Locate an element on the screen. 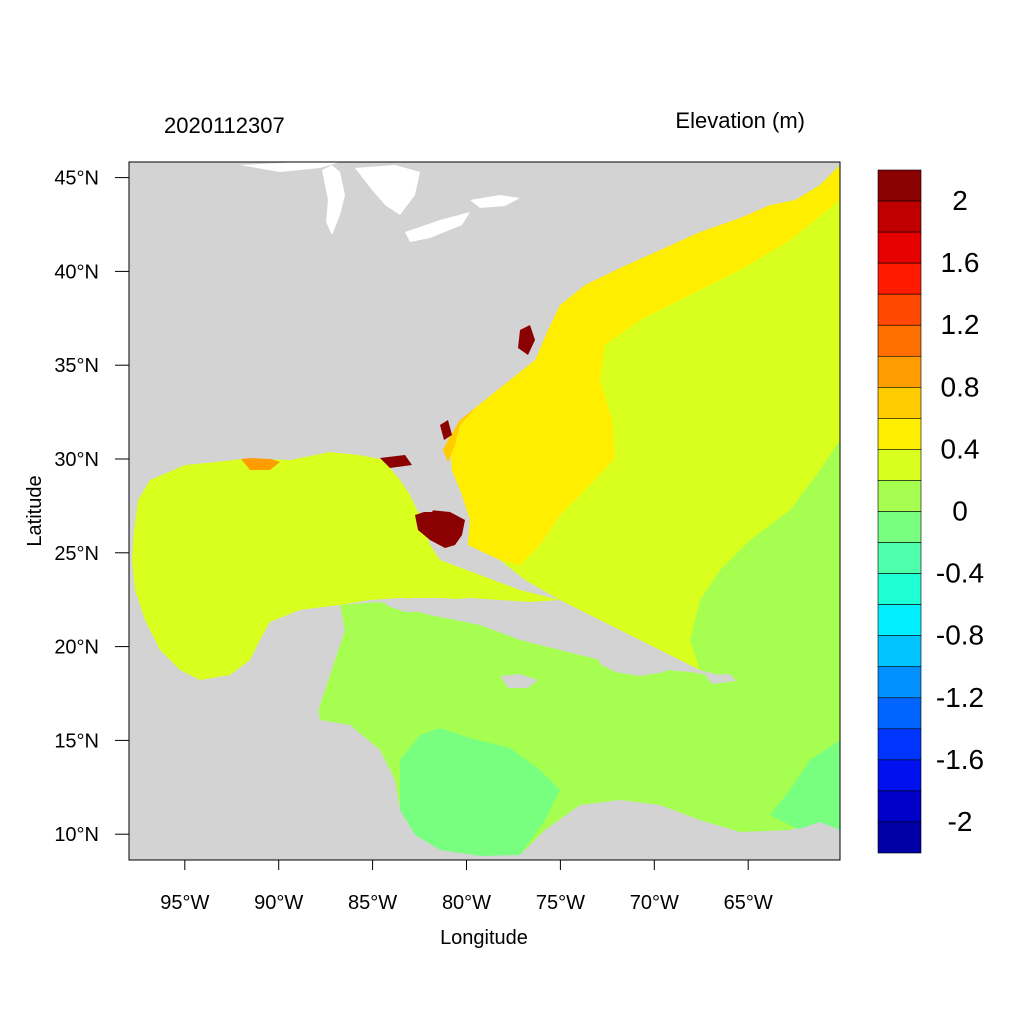  x-axis: 95°W 90°W 85°W 80°W 75°W 70°W 65°W is located at coordinates (466, 887).